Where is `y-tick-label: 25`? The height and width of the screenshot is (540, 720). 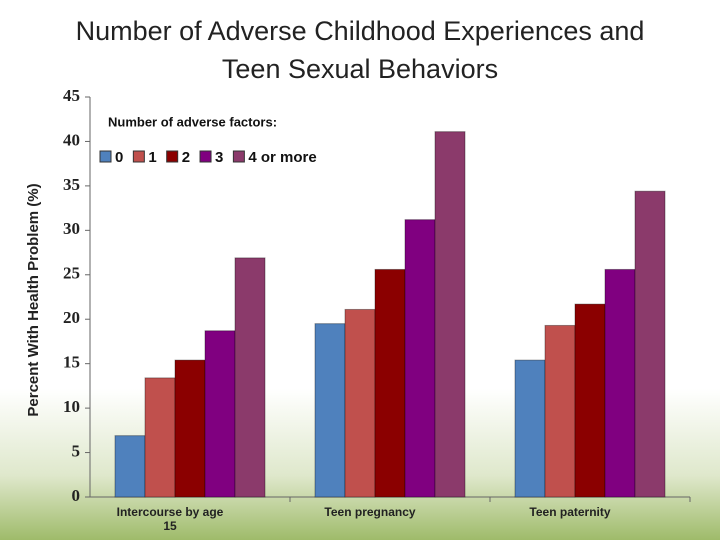 y-tick-label: 25 is located at coordinates (71, 273).